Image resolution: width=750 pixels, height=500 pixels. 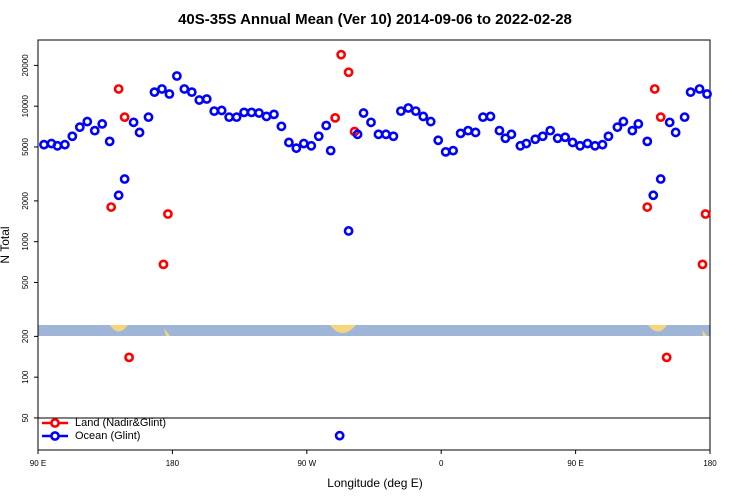 I want to click on y-tick-label: 500, so click(x=25, y=282).